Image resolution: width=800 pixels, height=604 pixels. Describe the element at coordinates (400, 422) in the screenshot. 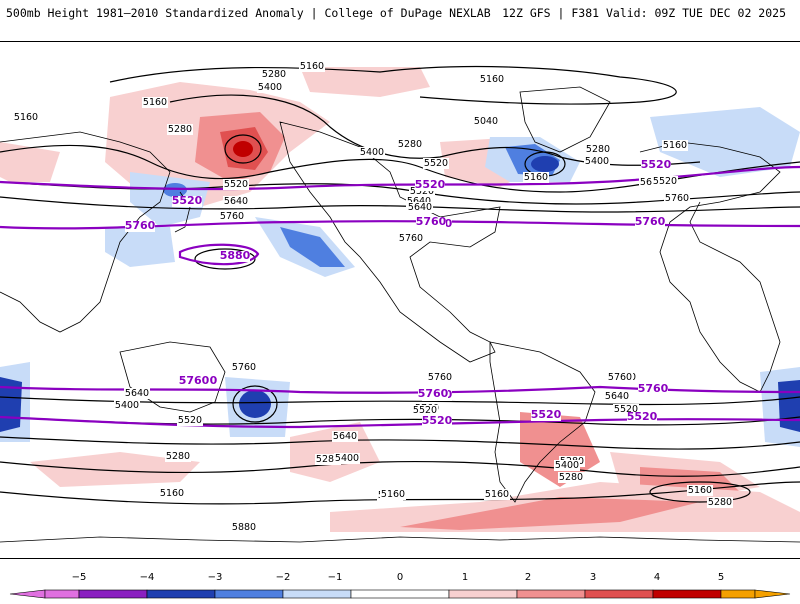

I see `contour-5520-sh-purple` at that location.